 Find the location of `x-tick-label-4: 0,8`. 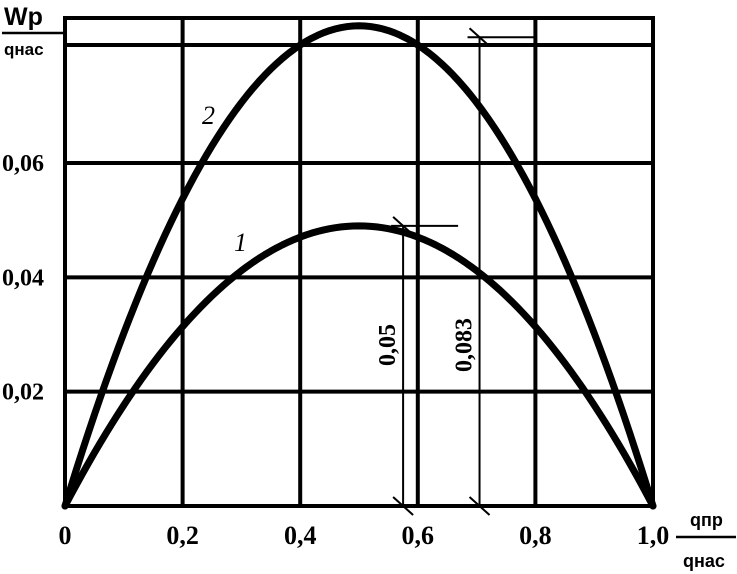

x-tick-label-4: 0,8 is located at coordinates (535, 535).